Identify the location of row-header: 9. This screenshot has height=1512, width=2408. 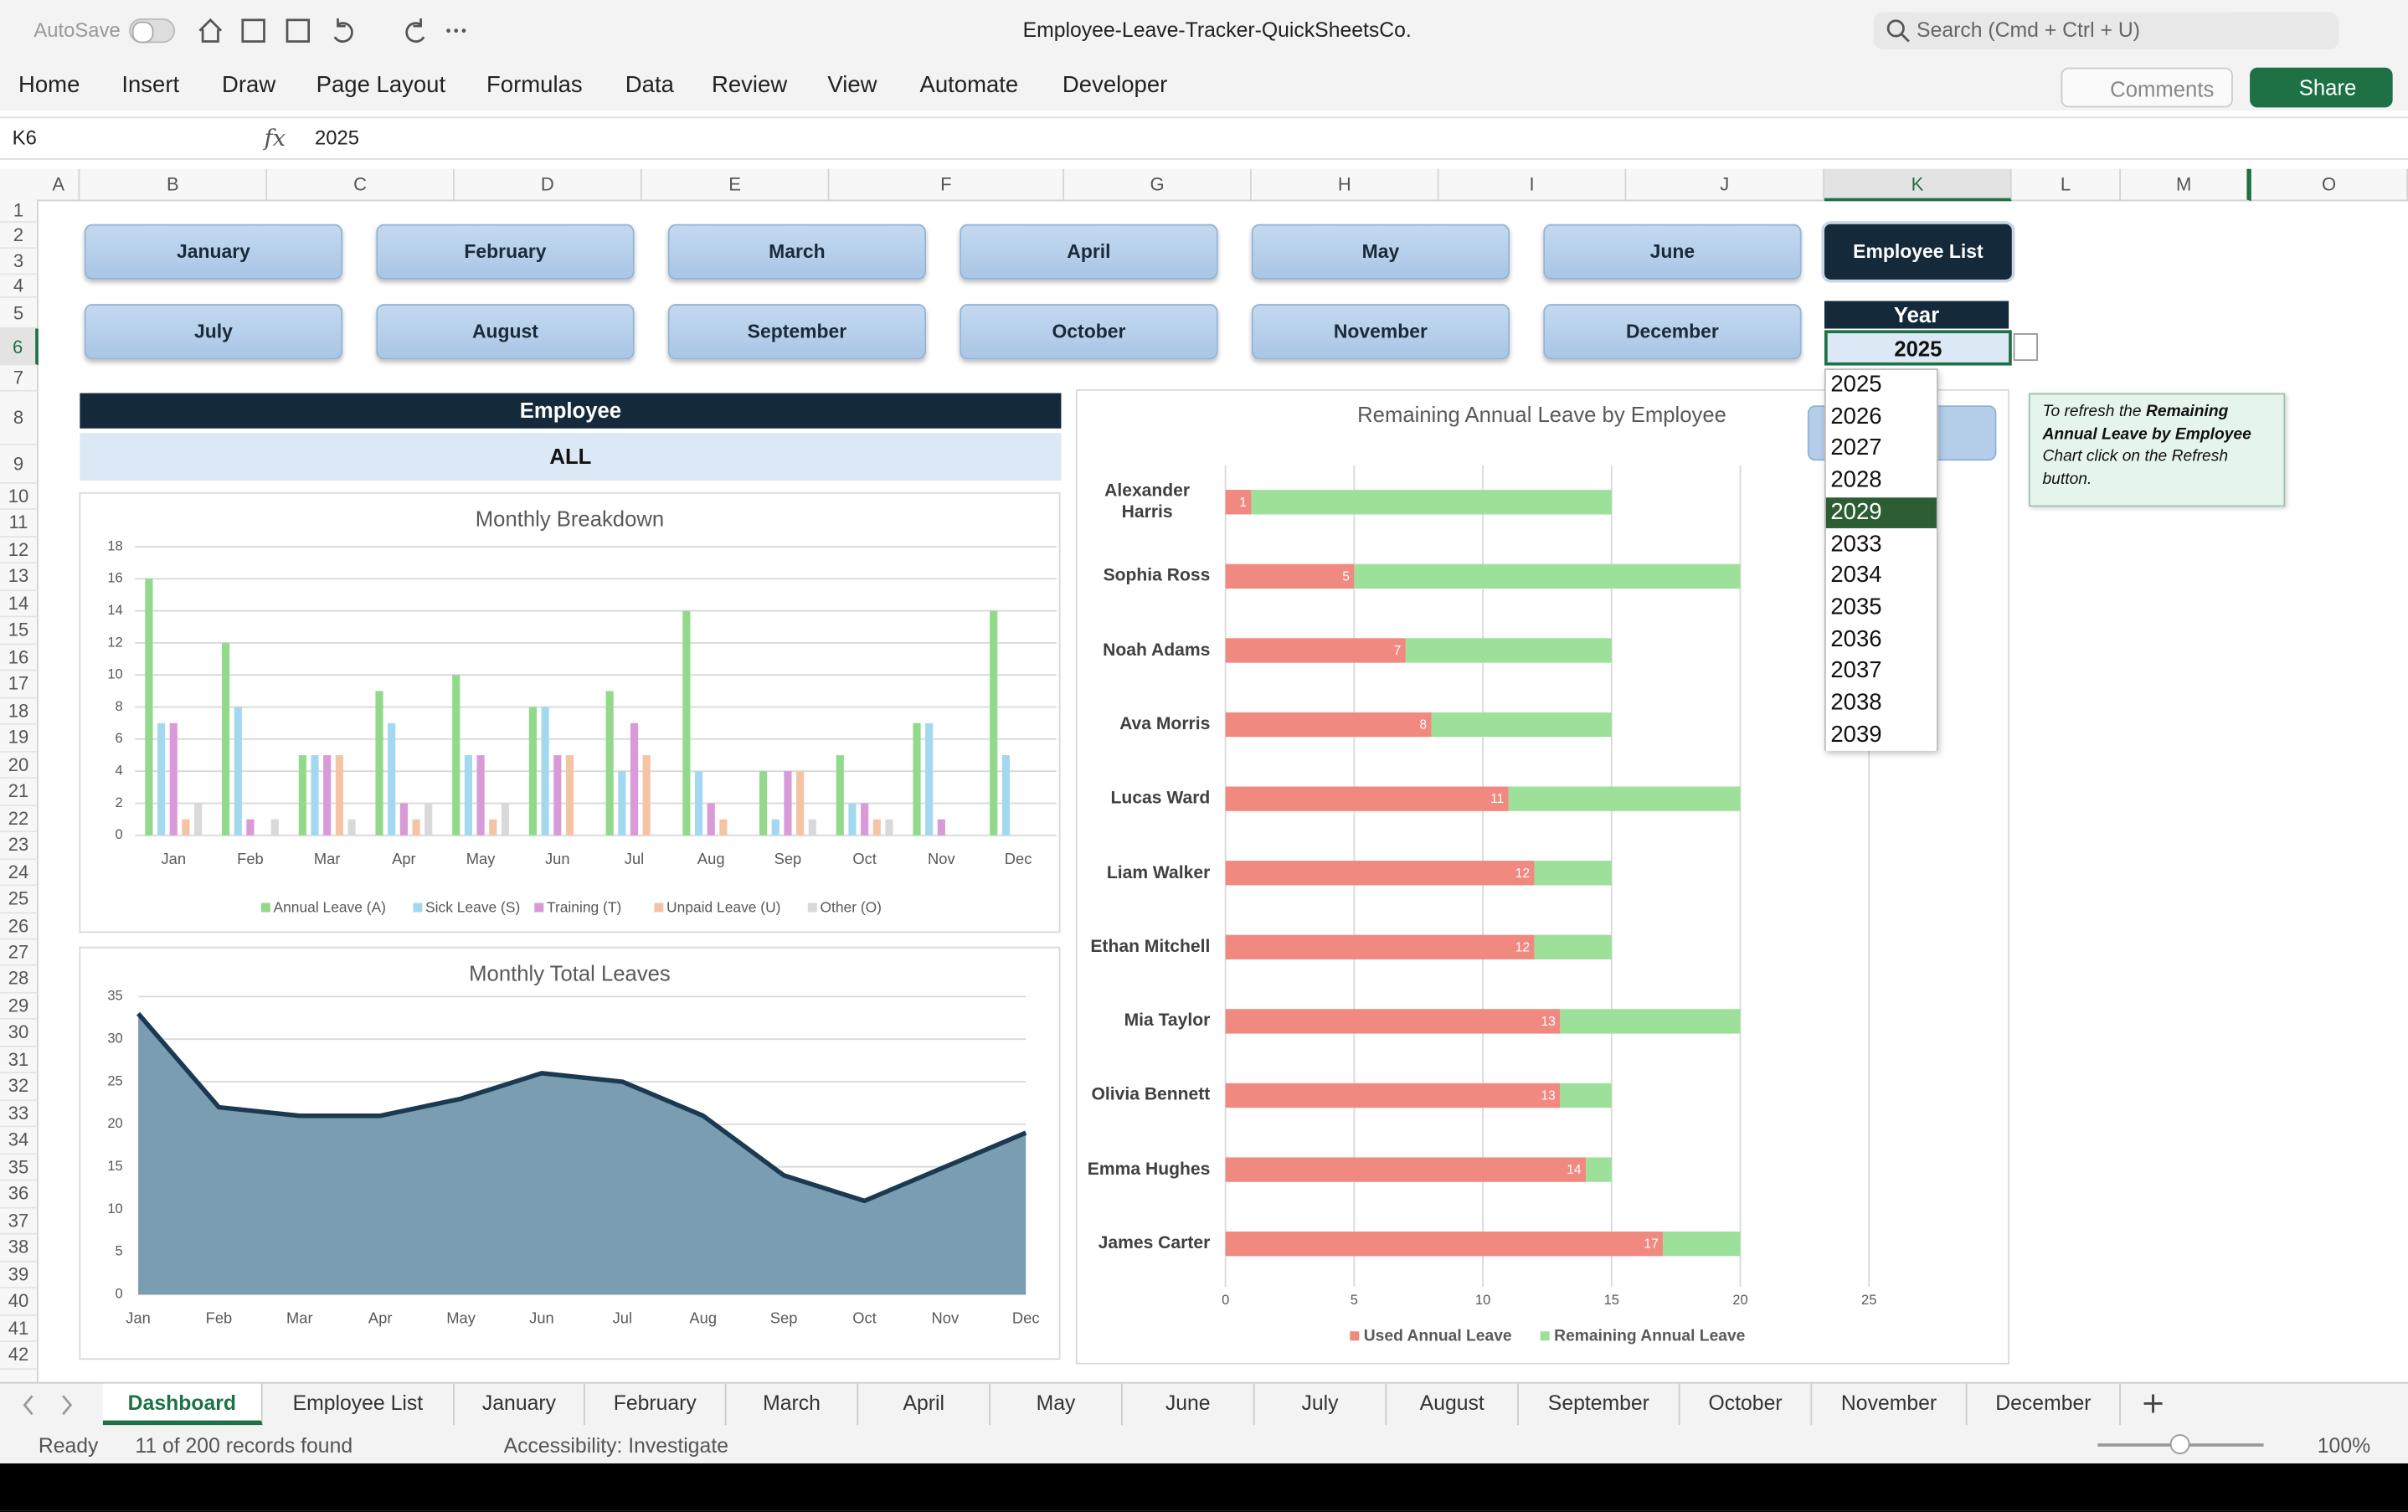
(20, 465).